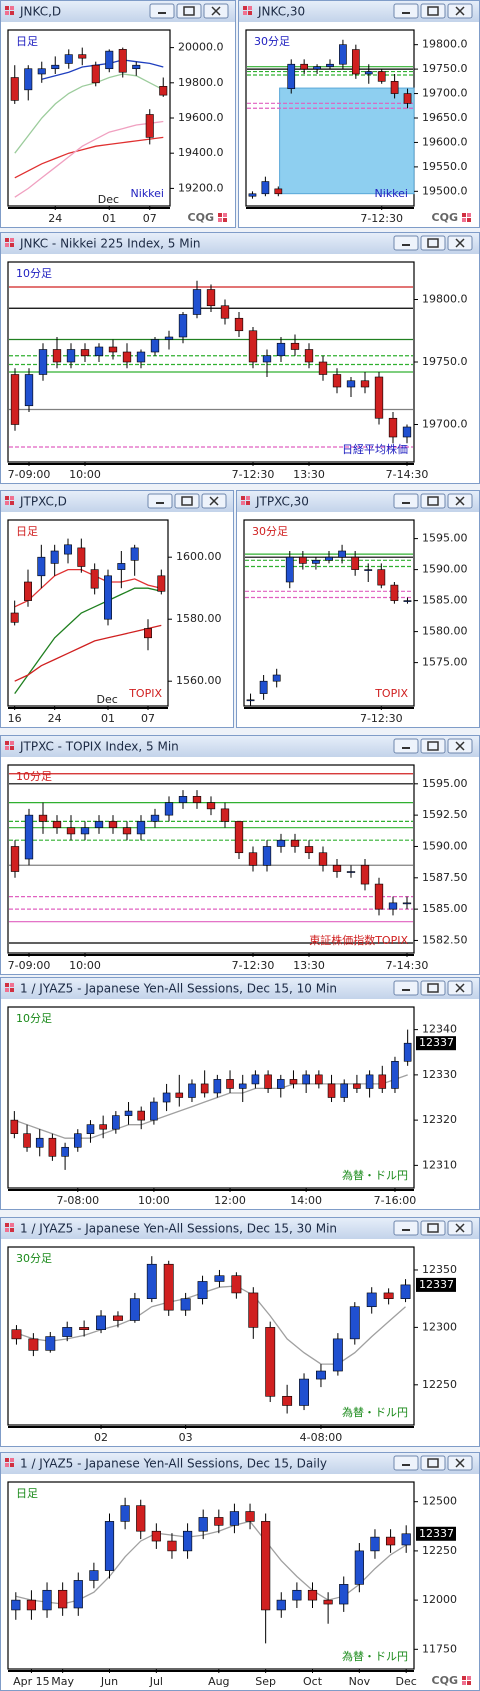 This screenshot has width=480, height=1691. What do you see at coordinates (154, 1200) in the screenshot?
I see `x-tick-label: 10:00` at bounding box center [154, 1200].